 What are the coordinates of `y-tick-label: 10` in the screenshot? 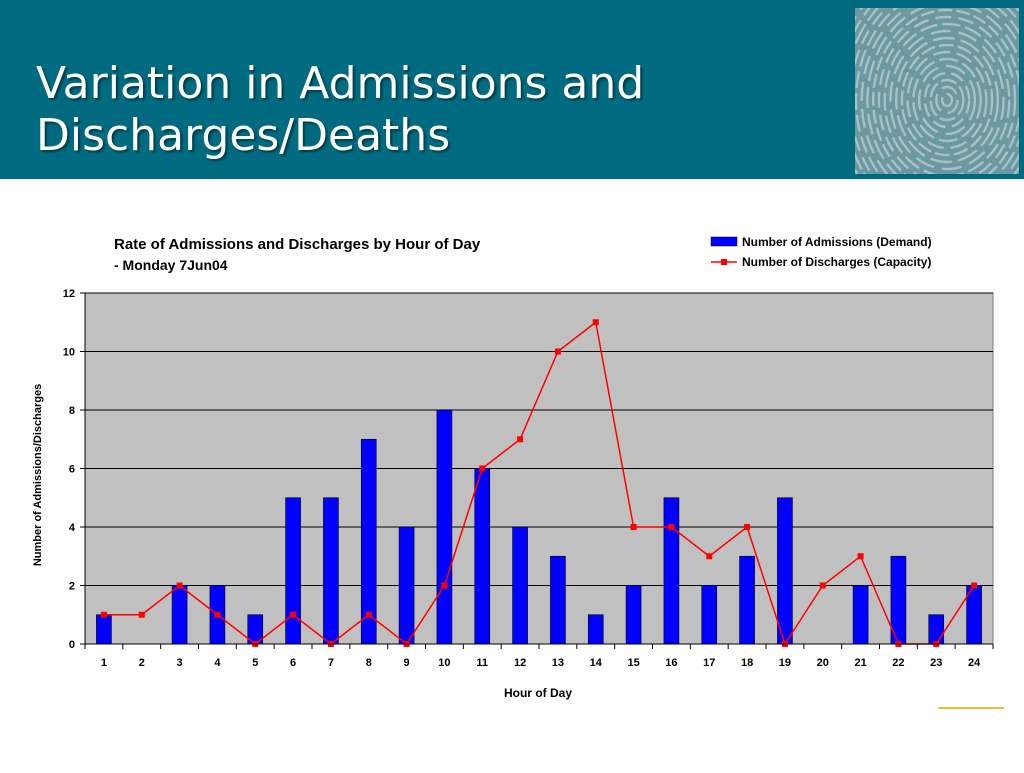 It's located at (69, 353).